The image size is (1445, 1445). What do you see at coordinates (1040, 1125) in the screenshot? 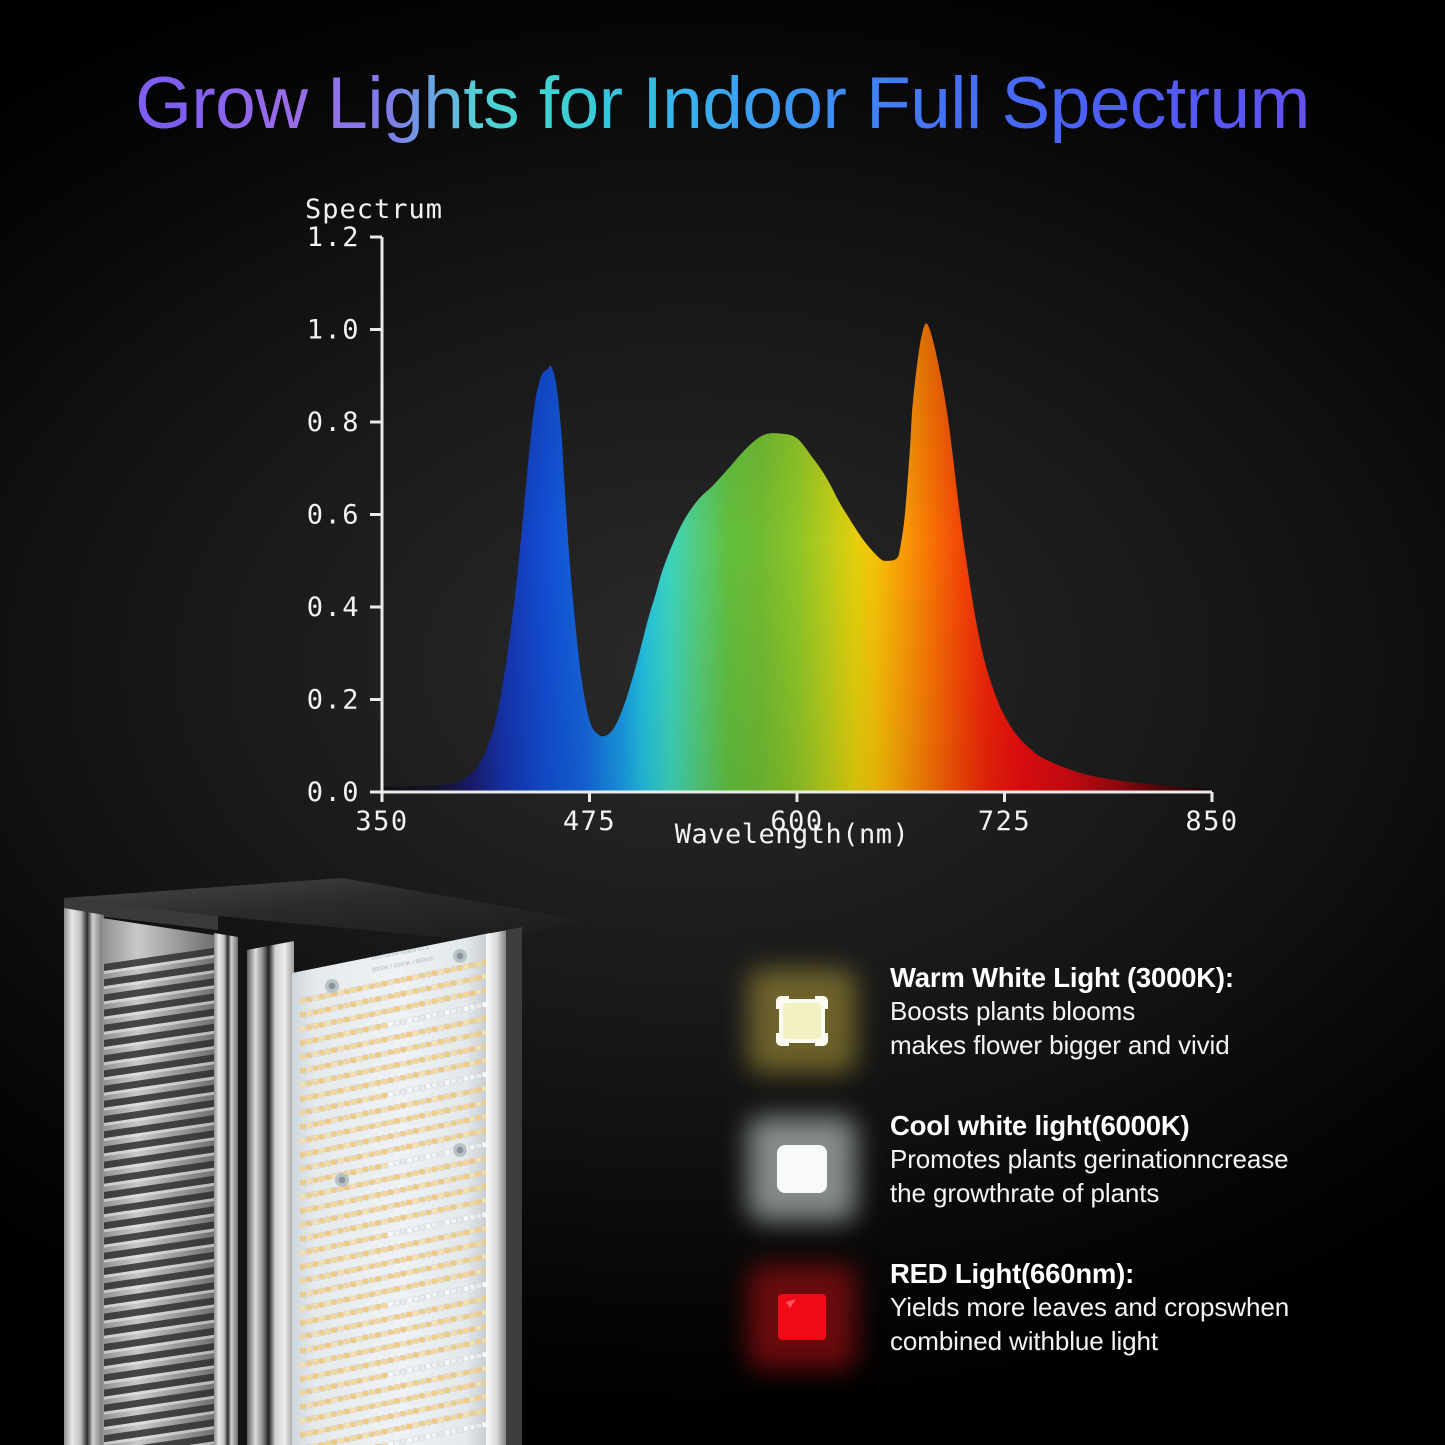
I see `feature-title: Cool white light(6000K)` at bounding box center [1040, 1125].